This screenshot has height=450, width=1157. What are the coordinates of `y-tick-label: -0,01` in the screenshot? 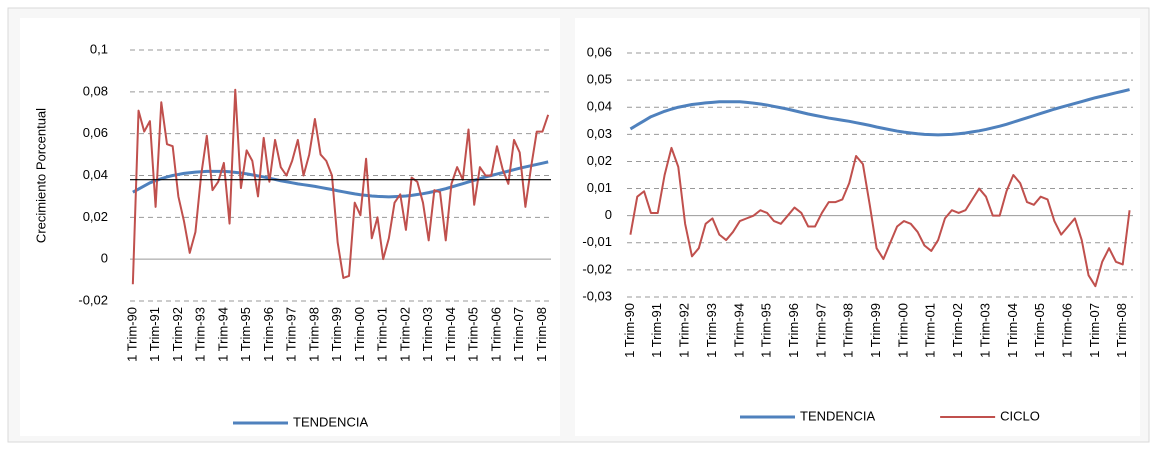 It's located at (597, 241).